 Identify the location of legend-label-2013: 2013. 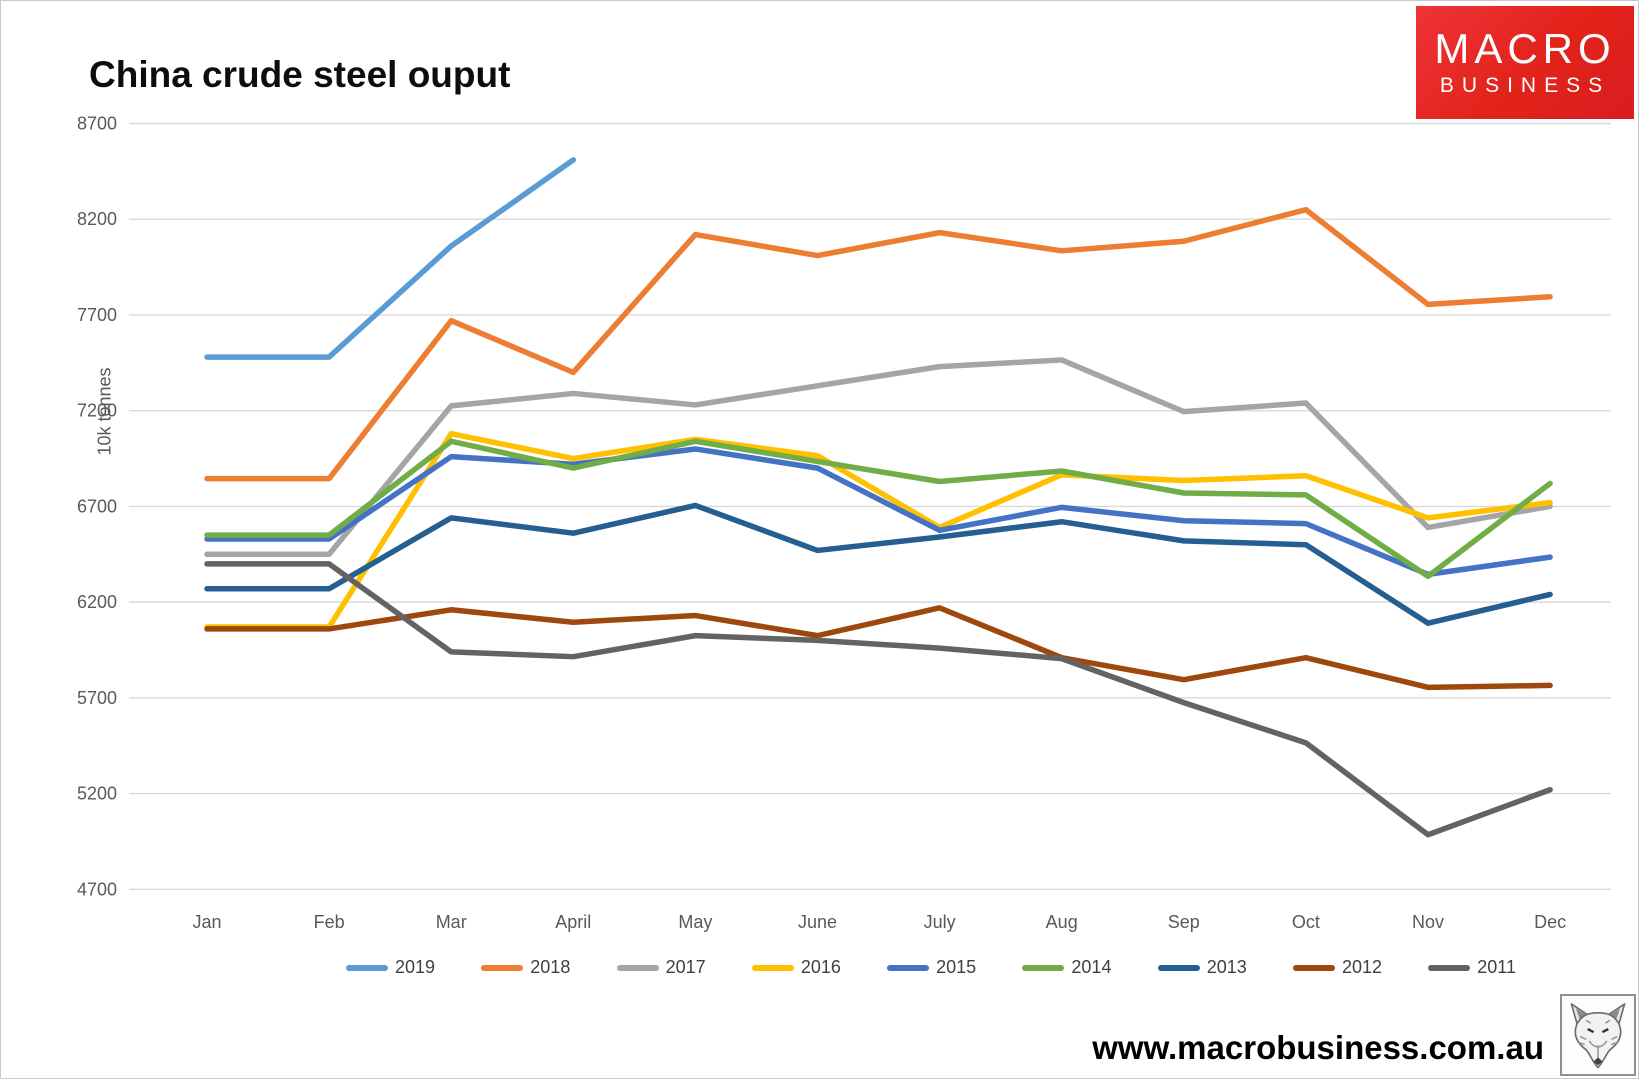
(1226, 967).